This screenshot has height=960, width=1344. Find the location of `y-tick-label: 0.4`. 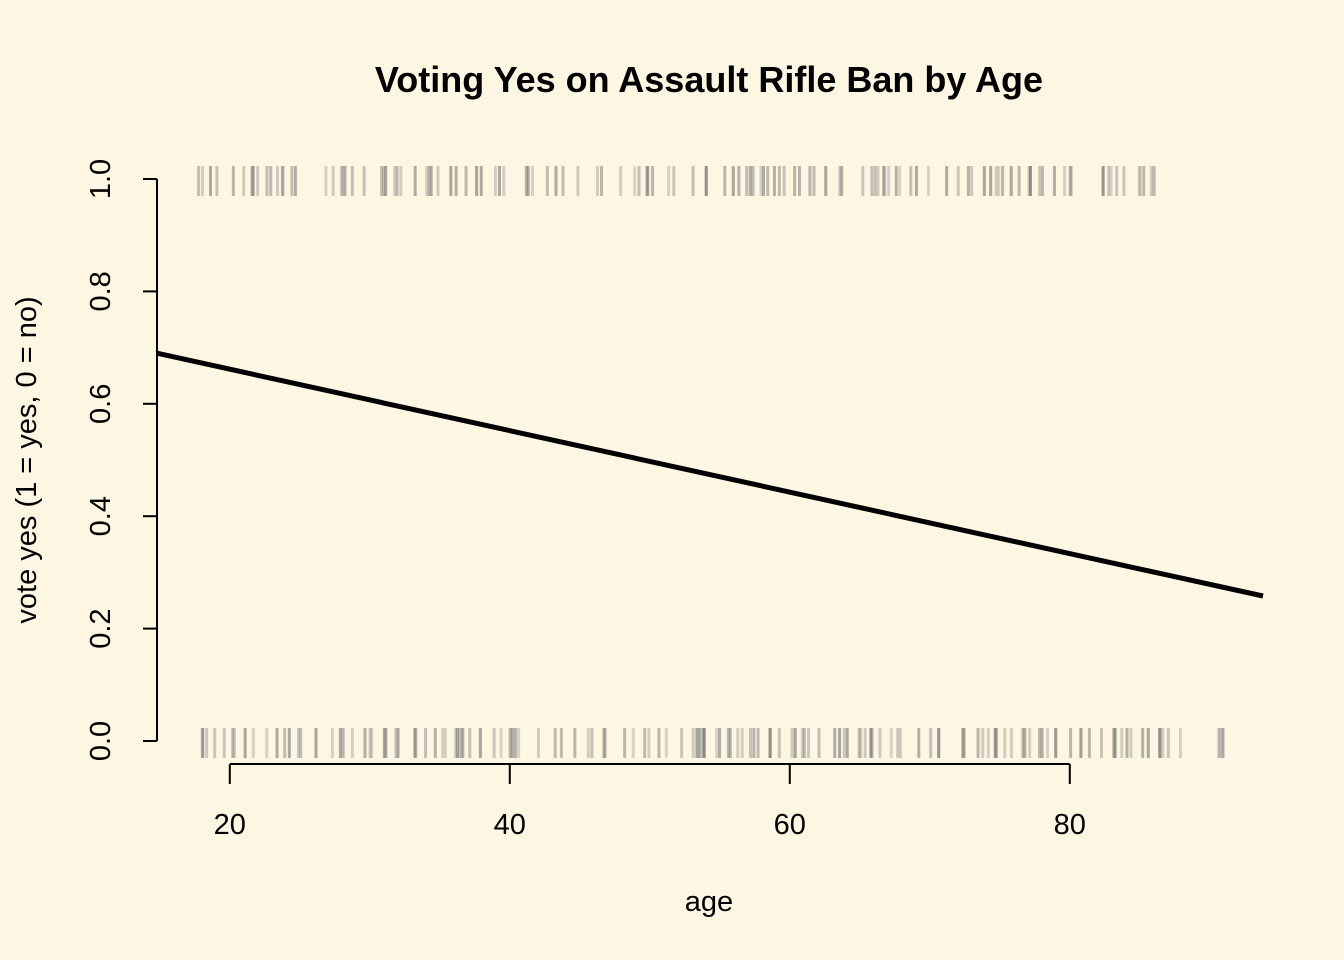

y-tick-label: 0.4 is located at coordinates (101, 516).